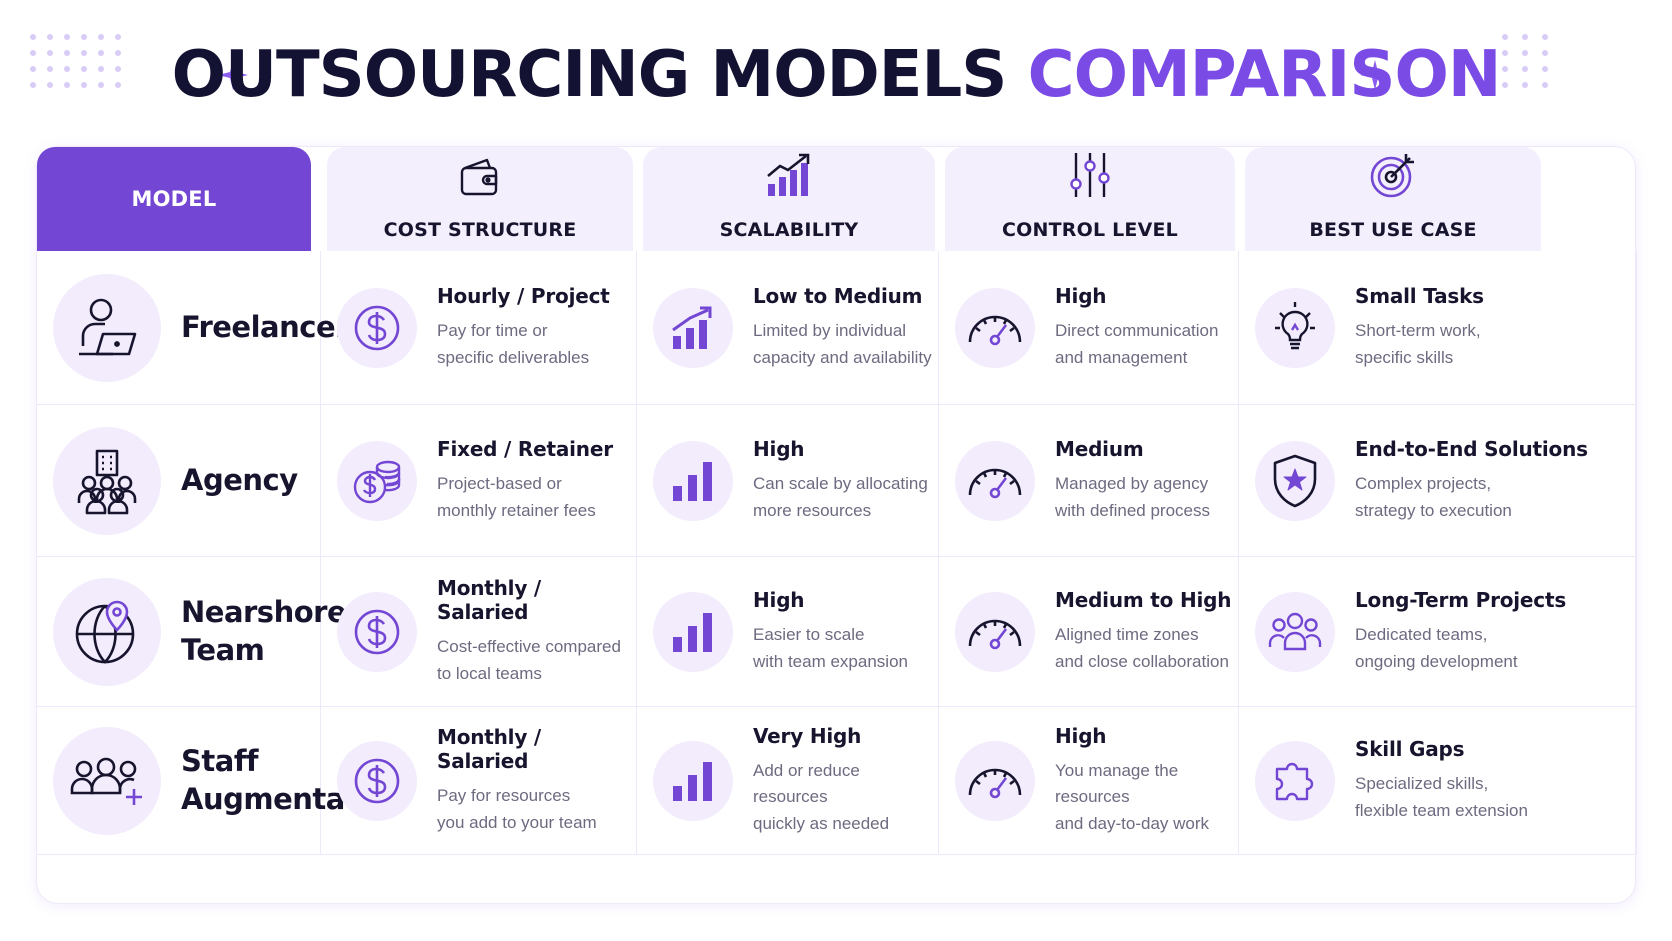 This screenshot has height=941, width=1672. I want to click on coins-icon, so click(377, 480).